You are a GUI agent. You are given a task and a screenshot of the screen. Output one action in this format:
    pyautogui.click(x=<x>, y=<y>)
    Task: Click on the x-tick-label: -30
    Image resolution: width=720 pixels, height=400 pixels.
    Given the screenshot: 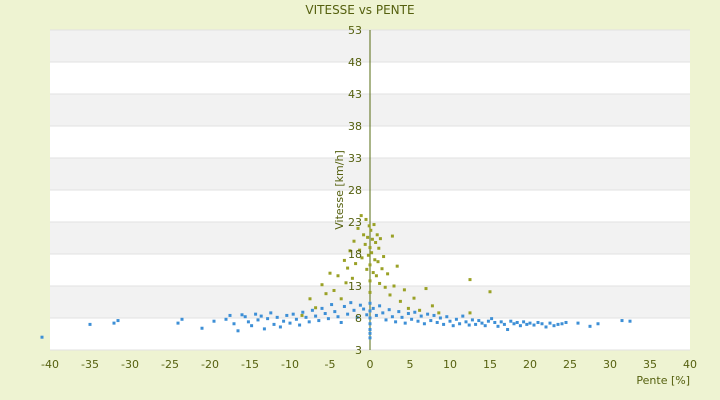 What is the action you would take?
    pyautogui.click(x=130, y=364)
    